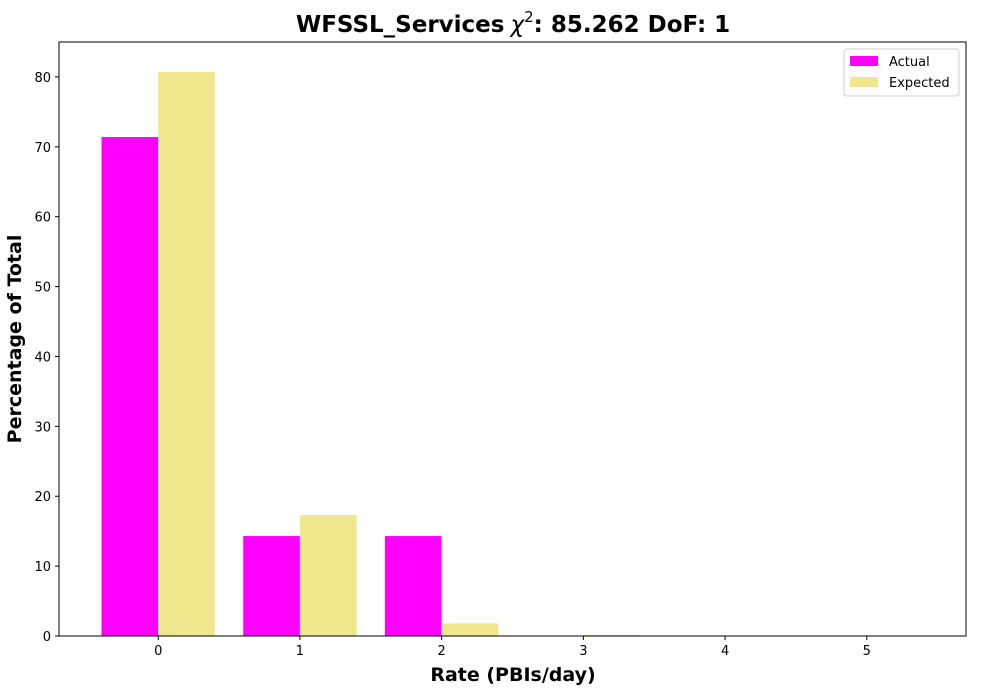 Image resolution: width=1000 pixels, height=700 pixels. Describe the element at coordinates (42, 357) in the screenshot. I see `y-tick-label: 40` at that location.